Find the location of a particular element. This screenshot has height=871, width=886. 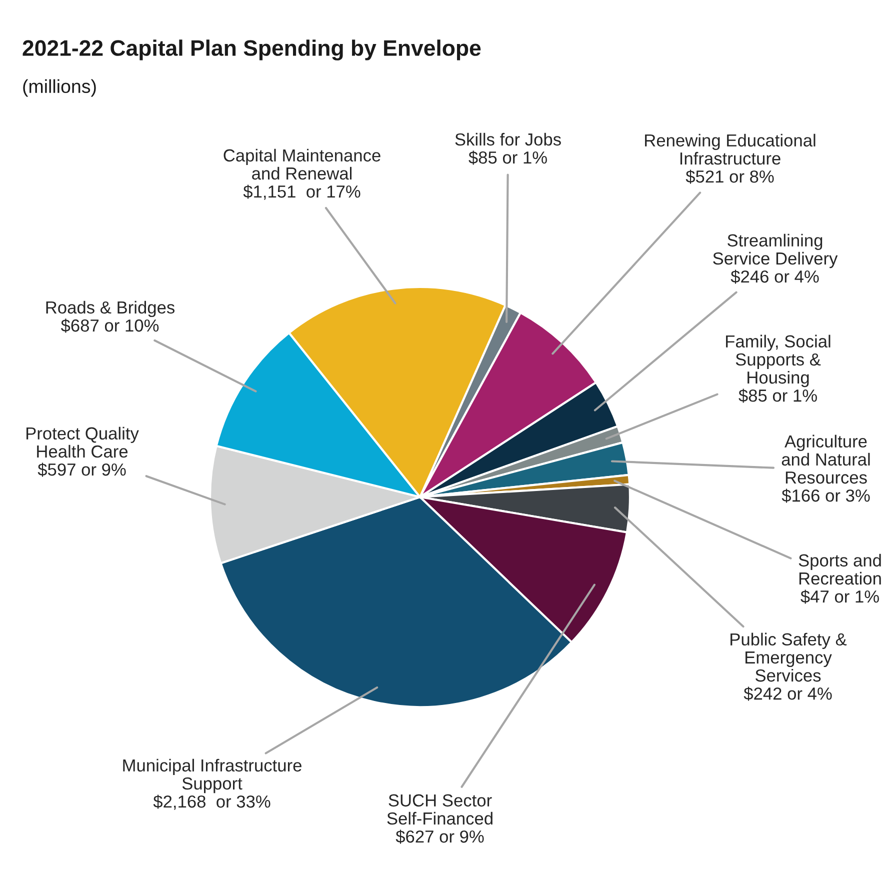

slice-label: Roads & Bridges is located at coordinates (110, 309).